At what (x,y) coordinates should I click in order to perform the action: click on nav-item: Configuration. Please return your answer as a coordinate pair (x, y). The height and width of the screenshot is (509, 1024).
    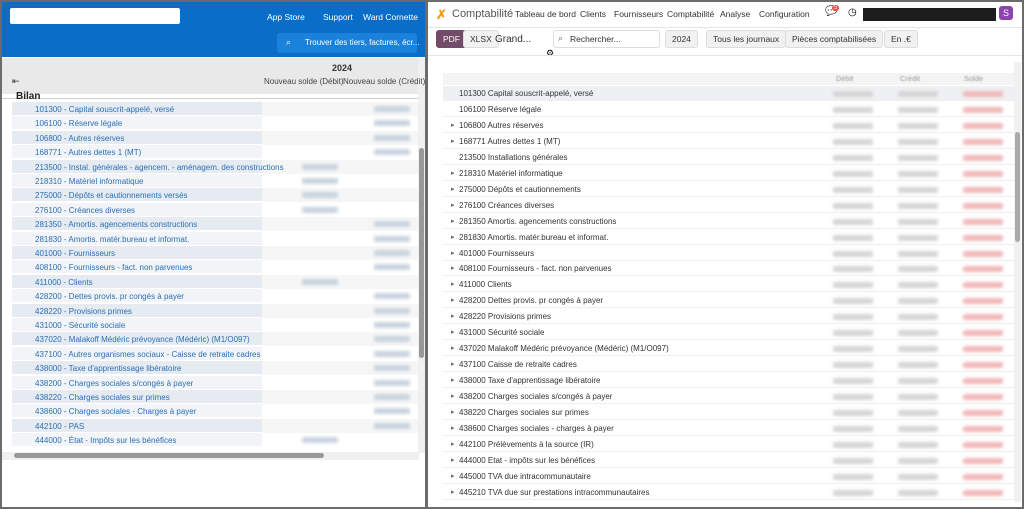
    Looking at the image, I should click on (784, 14).